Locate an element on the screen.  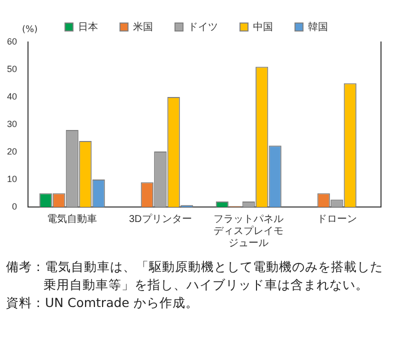
y-axis-title: (%) is located at coordinates (30, 29).